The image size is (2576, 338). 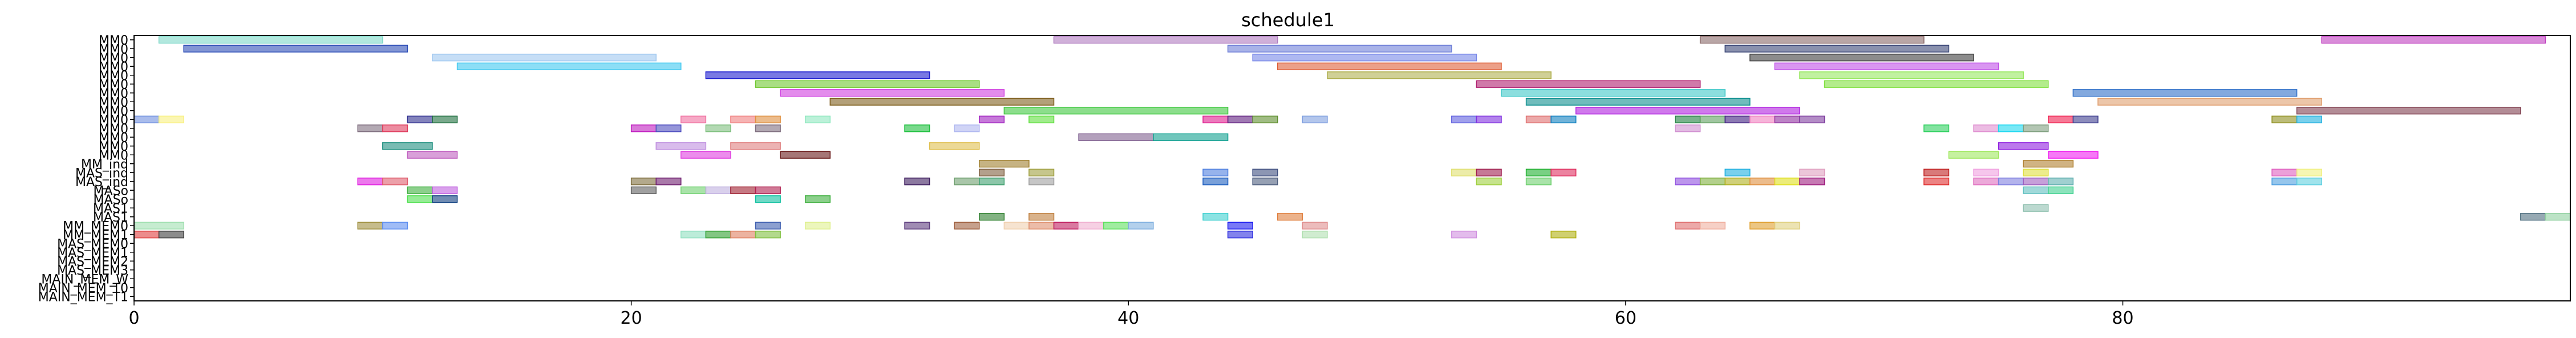 I want to click on y-tick-label: MAS_MEM1, so click(x=92, y=253).